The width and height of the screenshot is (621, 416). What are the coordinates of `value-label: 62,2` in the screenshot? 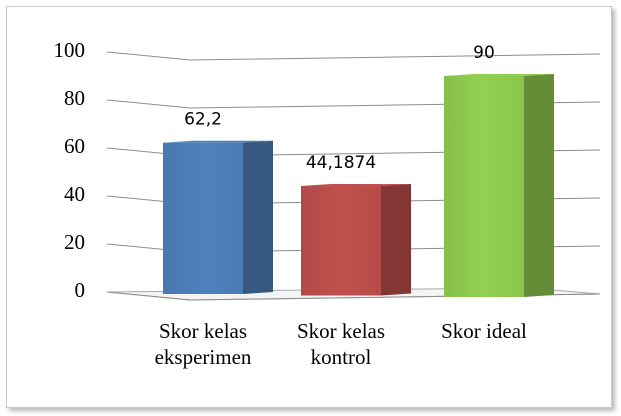 It's located at (203, 120).